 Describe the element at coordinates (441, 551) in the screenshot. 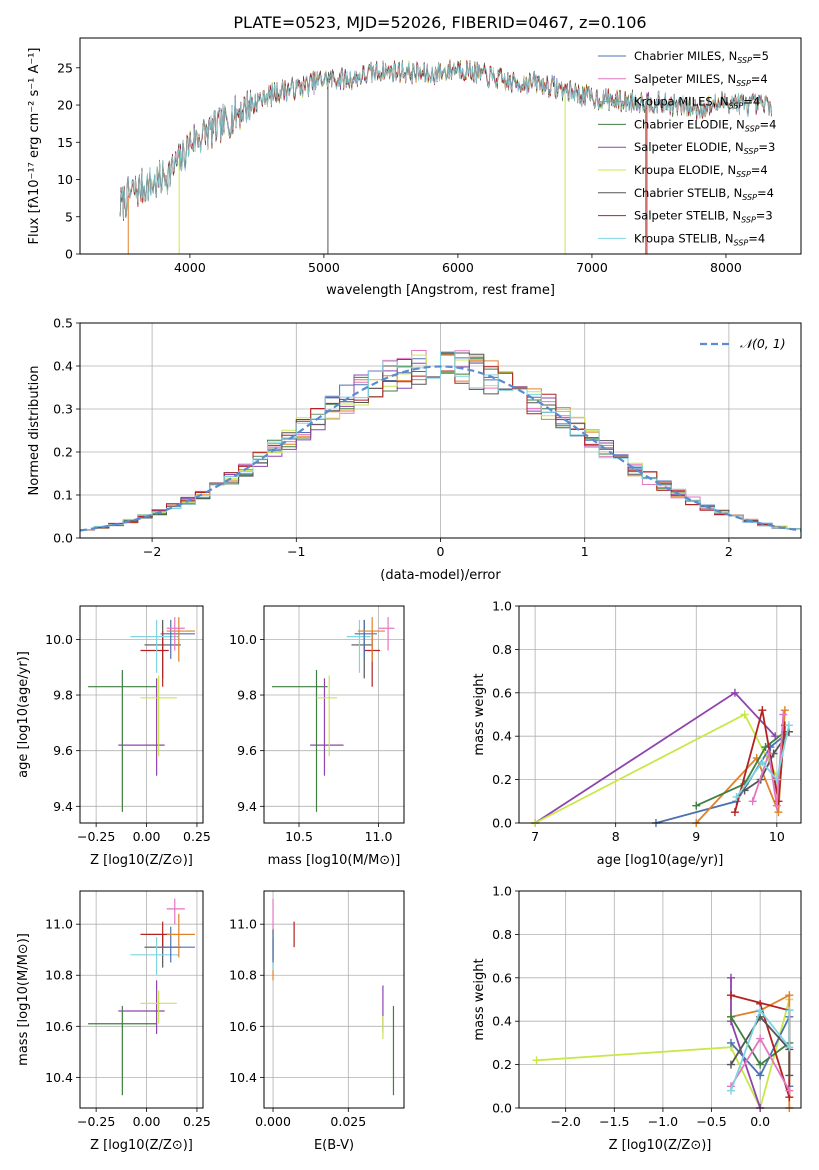

I see `x-tick-label: 0` at that location.